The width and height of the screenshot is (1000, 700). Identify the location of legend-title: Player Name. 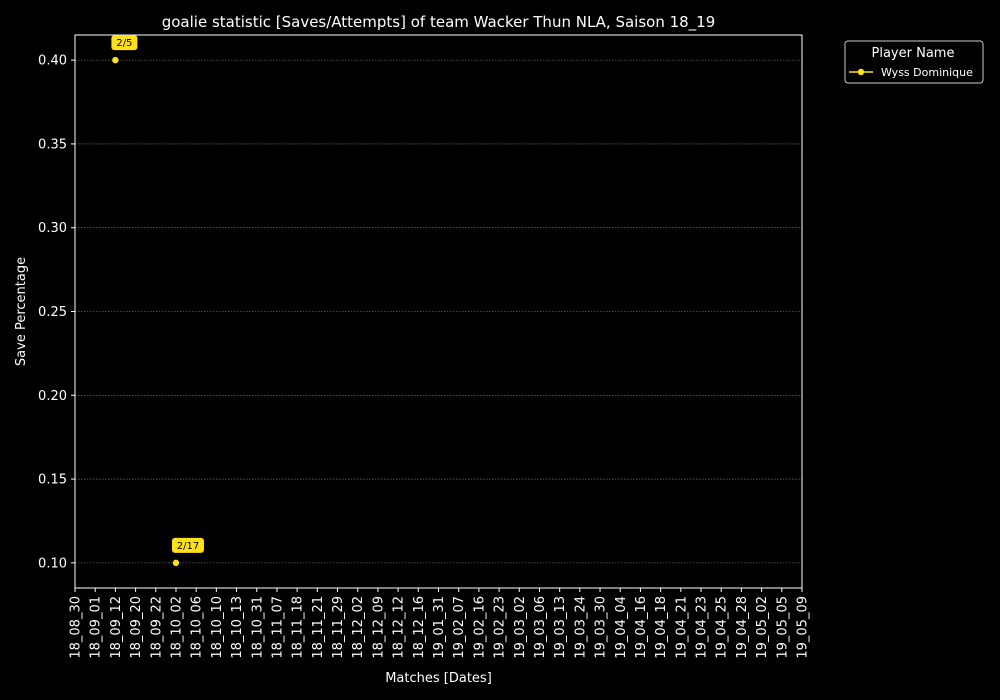
(913, 53).